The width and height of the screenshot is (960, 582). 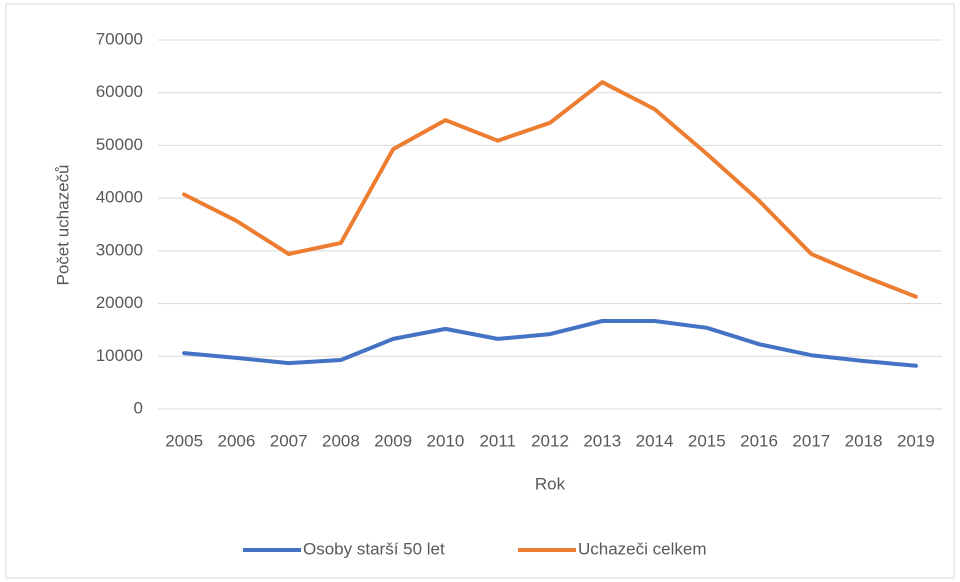 I want to click on y-tick-label: 50000, so click(x=119, y=144).